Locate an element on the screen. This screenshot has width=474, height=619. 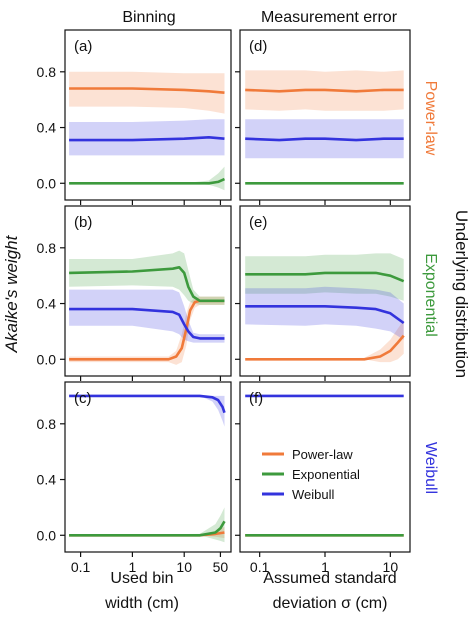
panel-f: 0.1 1 10 (f) is located at coordinates (323, 478).